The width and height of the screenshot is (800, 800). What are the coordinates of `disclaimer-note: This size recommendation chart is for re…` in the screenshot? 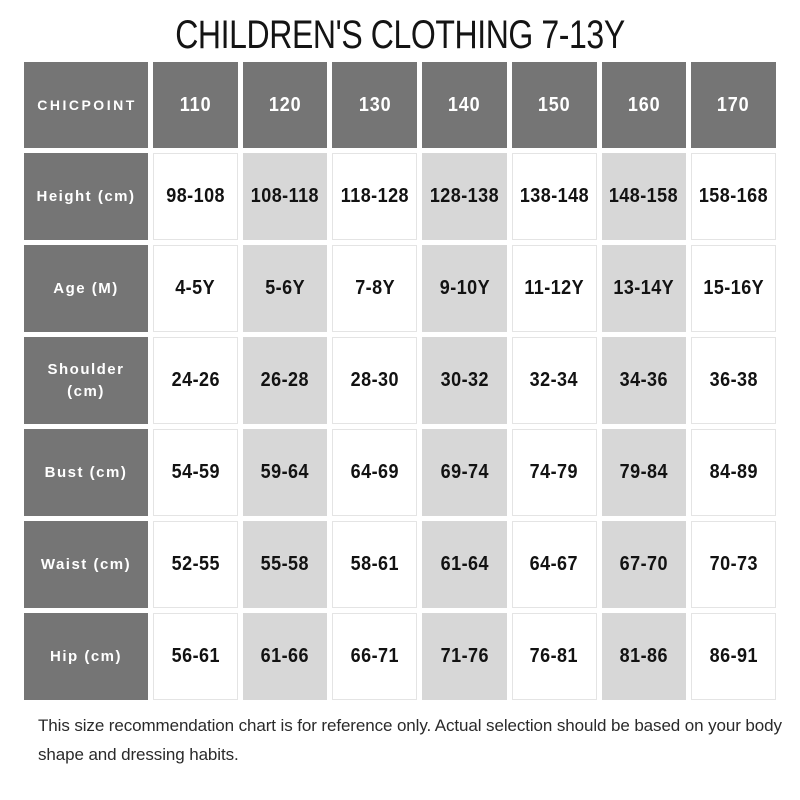 It's located at (410, 740).